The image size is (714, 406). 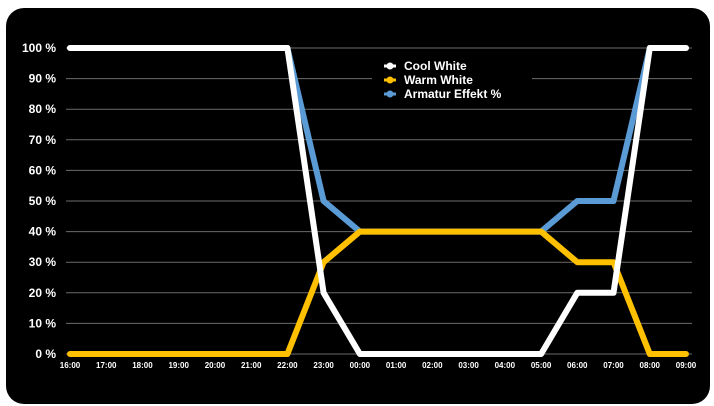 I want to click on legend-label: Cool White, so click(x=435, y=66).